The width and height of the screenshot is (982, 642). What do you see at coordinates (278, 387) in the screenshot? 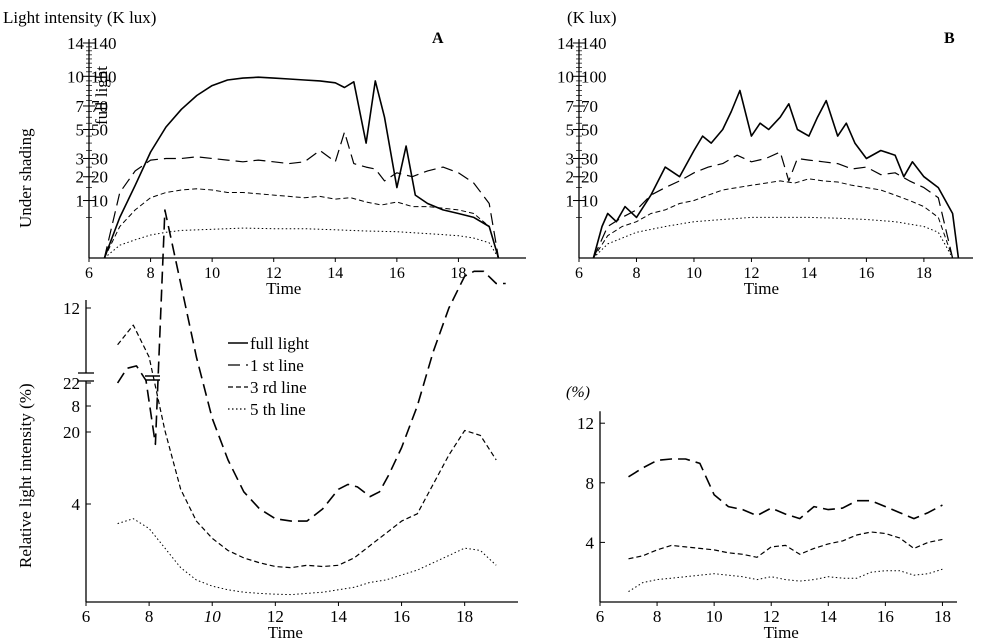
I see `legend-label: 3 rd line` at bounding box center [278, 387].